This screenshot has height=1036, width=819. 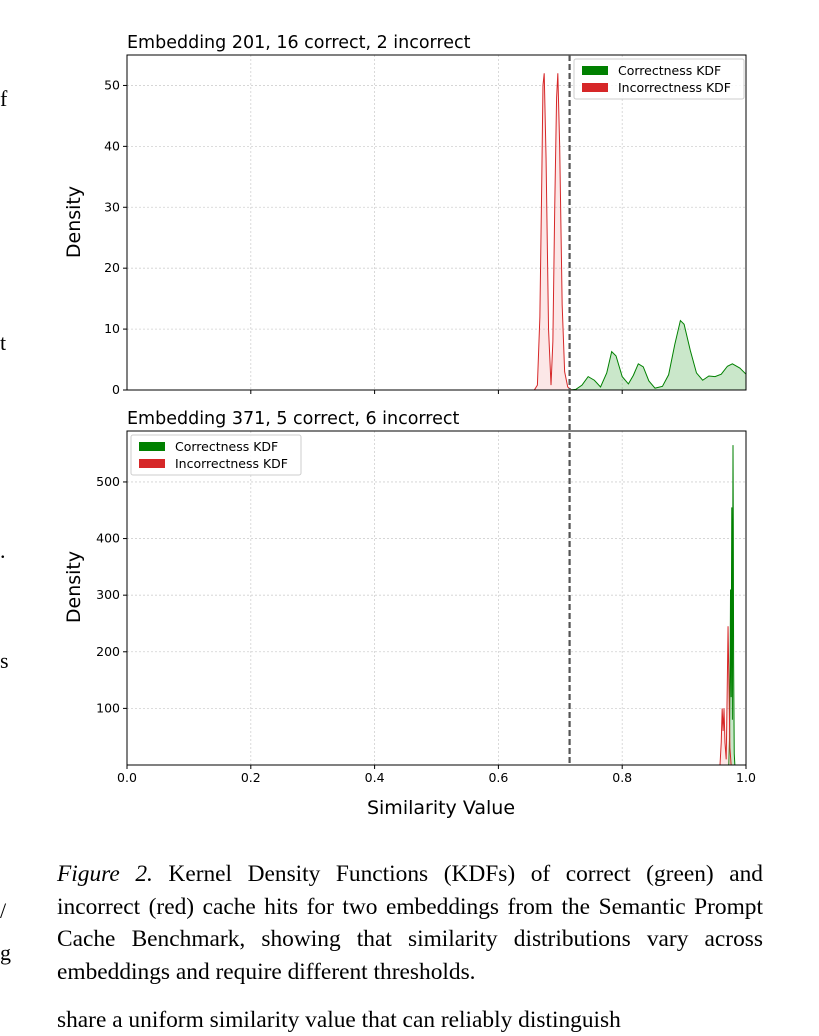 I want to click on y-tick-label: 300, so click(x=108, y=594).